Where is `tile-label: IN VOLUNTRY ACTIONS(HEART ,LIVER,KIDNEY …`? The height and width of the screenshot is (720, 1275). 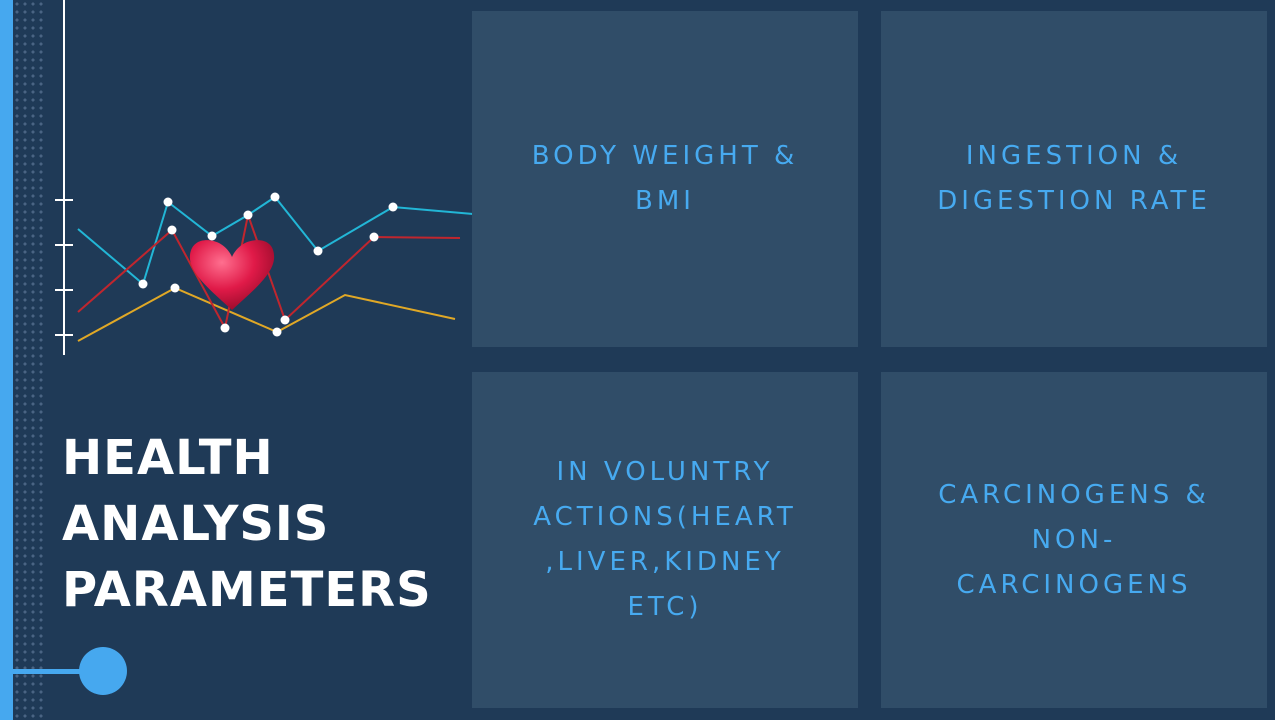
tile-label: IN VOLUNTRY ACTIONS(HEART ,LIVER,KIDNEY … is located at coordinates (665, 539).